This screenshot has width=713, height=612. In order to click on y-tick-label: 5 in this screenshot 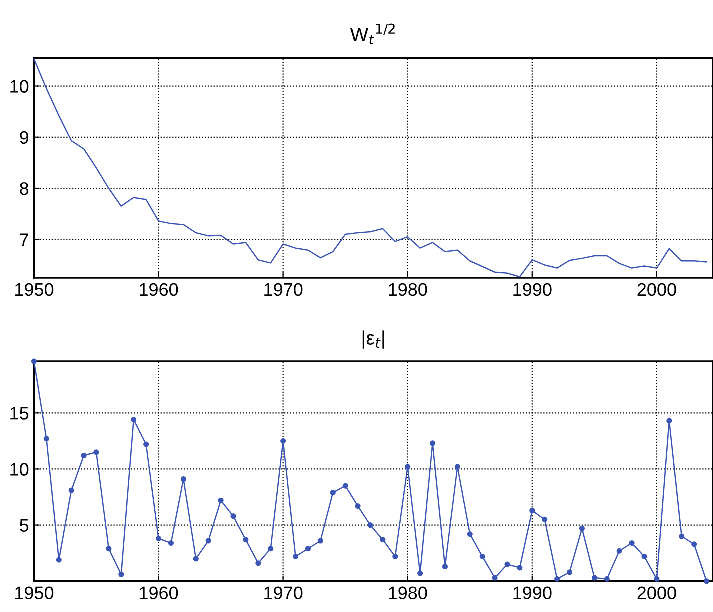, I will do `click(24, 525)`.